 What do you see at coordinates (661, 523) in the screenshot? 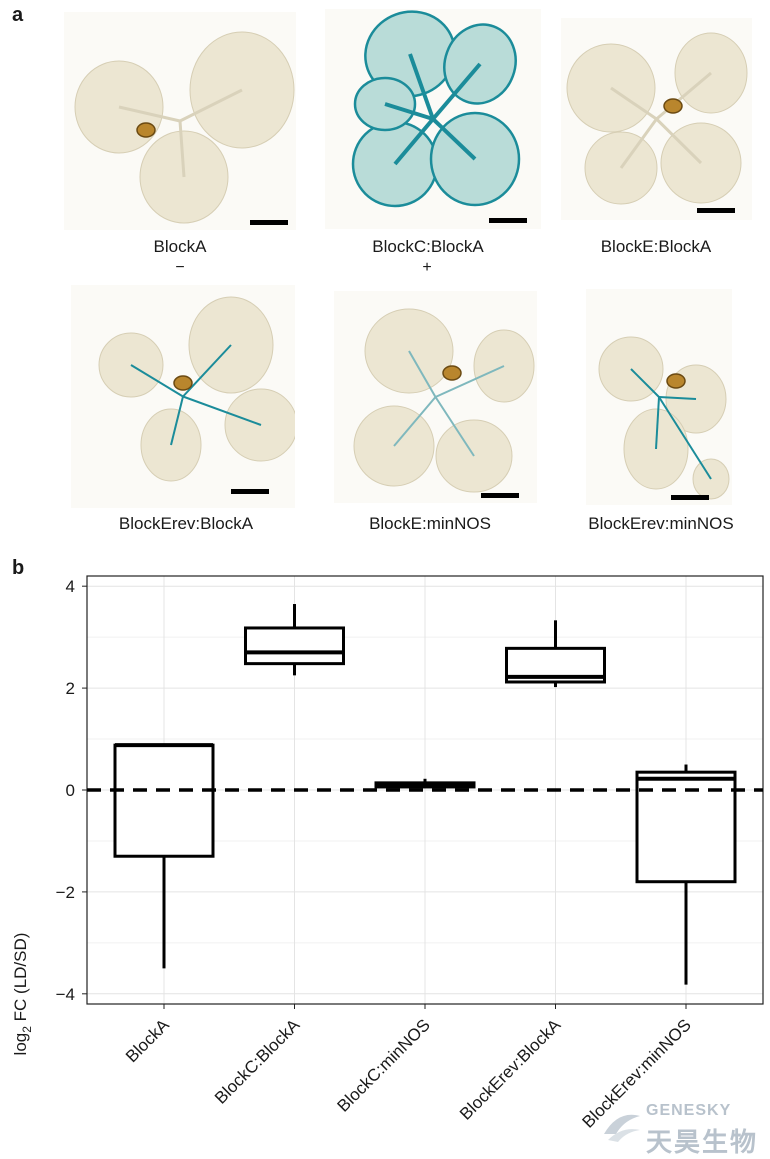
I see `photo-label-blockerev-minnos: BlockErev:minNOS` at bounding box center [661, 523].